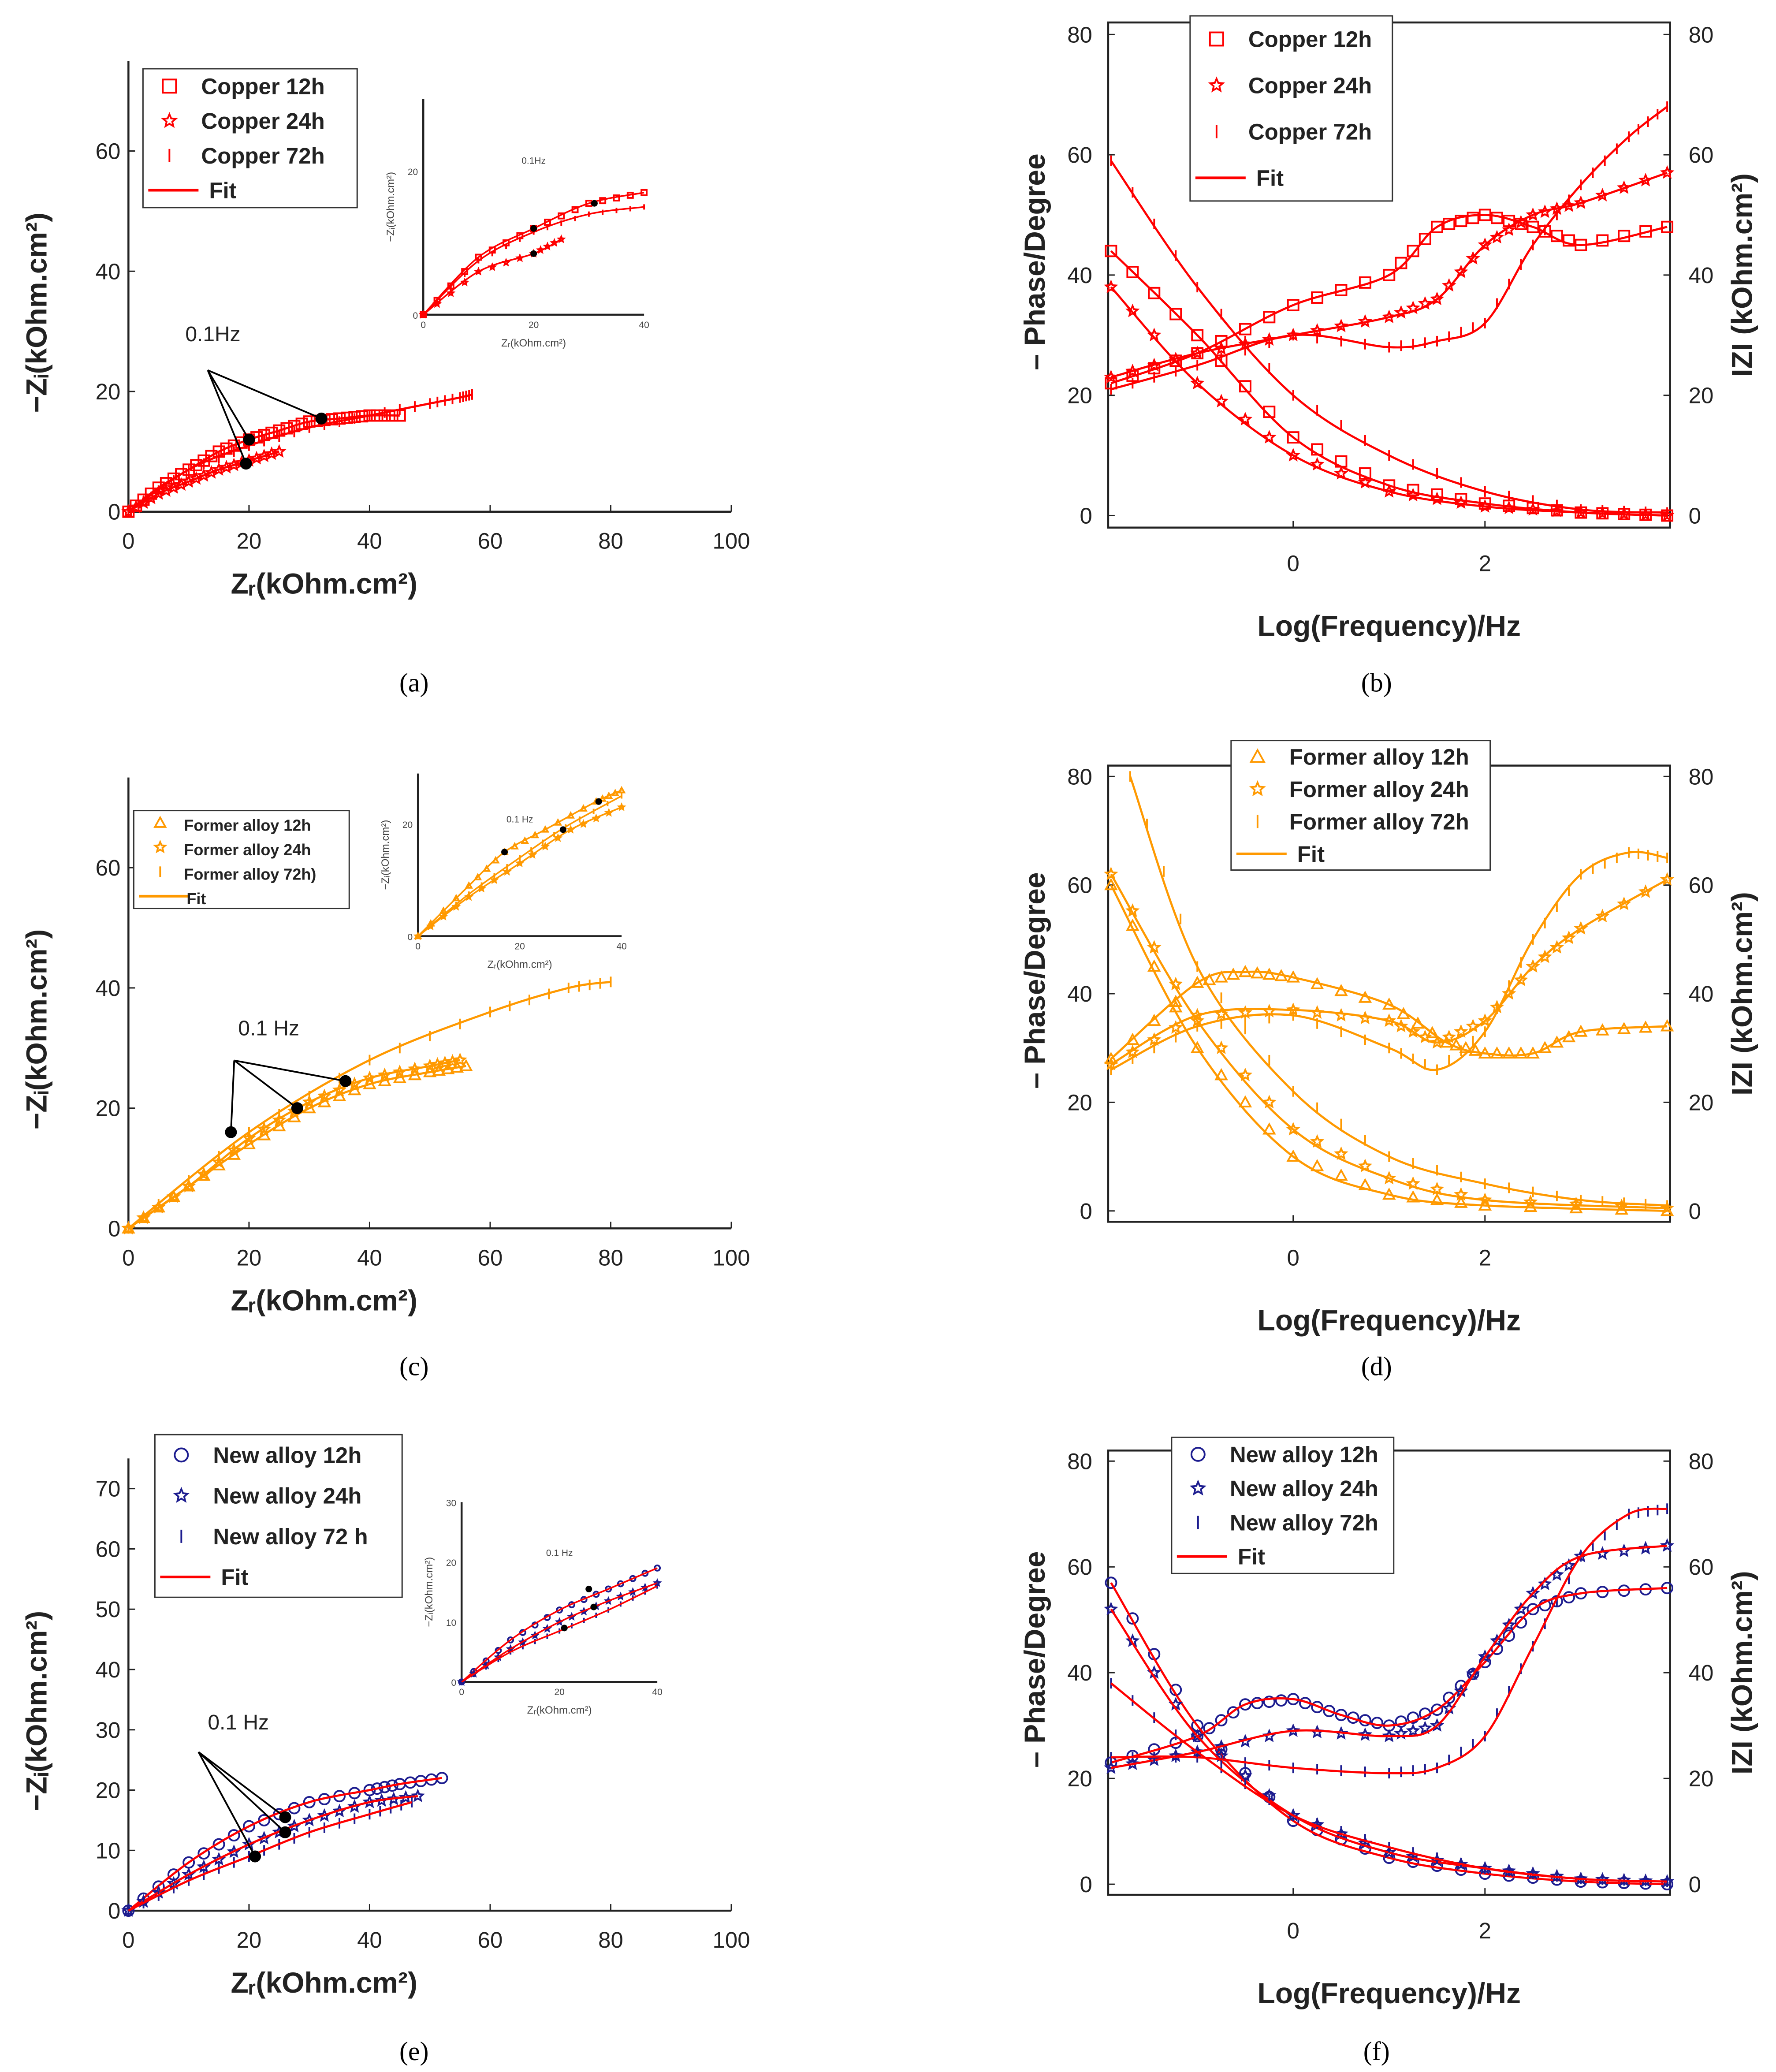  Describe the element at coordinates (1216, 39) in the screenshot. I see `square-legend-icon` at that location.